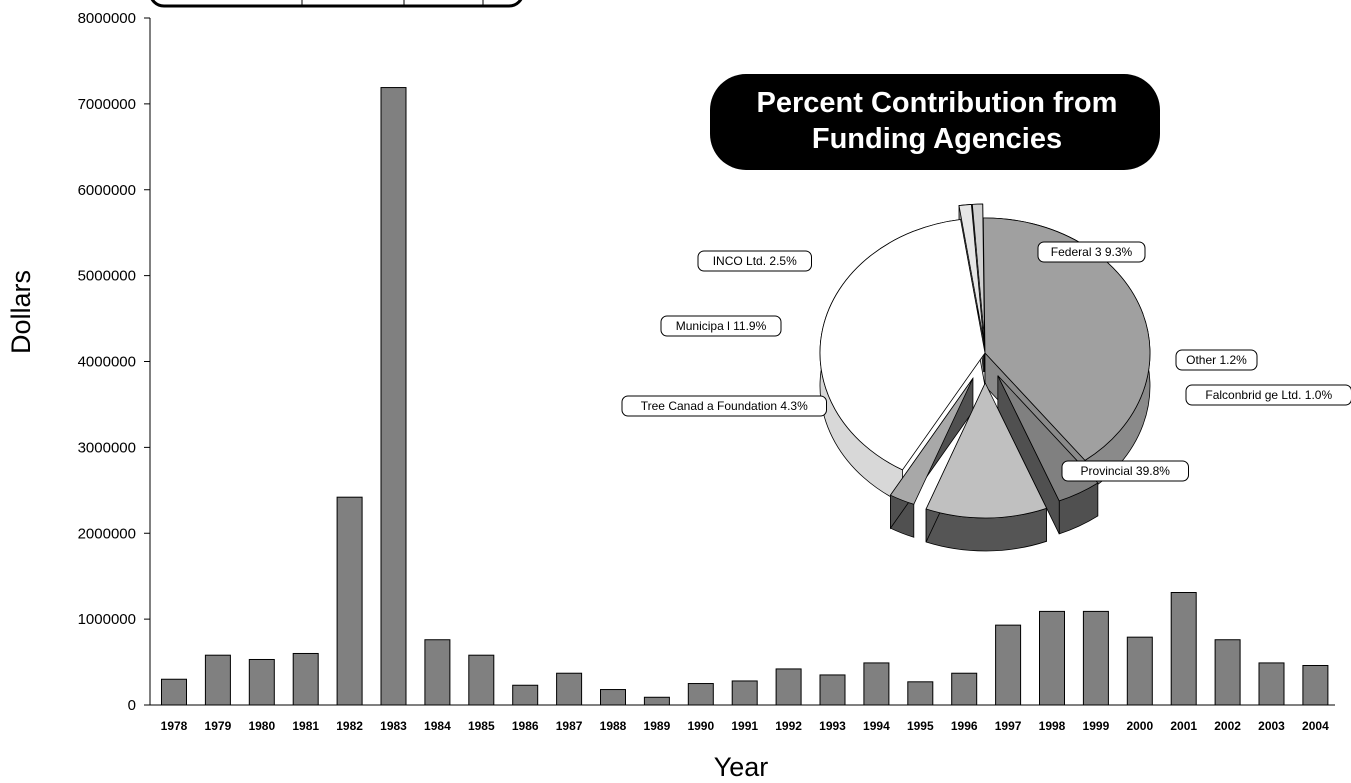 Image resolution: width=1351 pixels, height=783 pixels. What do you see at coordinates (656, 701) in the screenshot?
I see `bar-1989` at bounding box center [656, 701].